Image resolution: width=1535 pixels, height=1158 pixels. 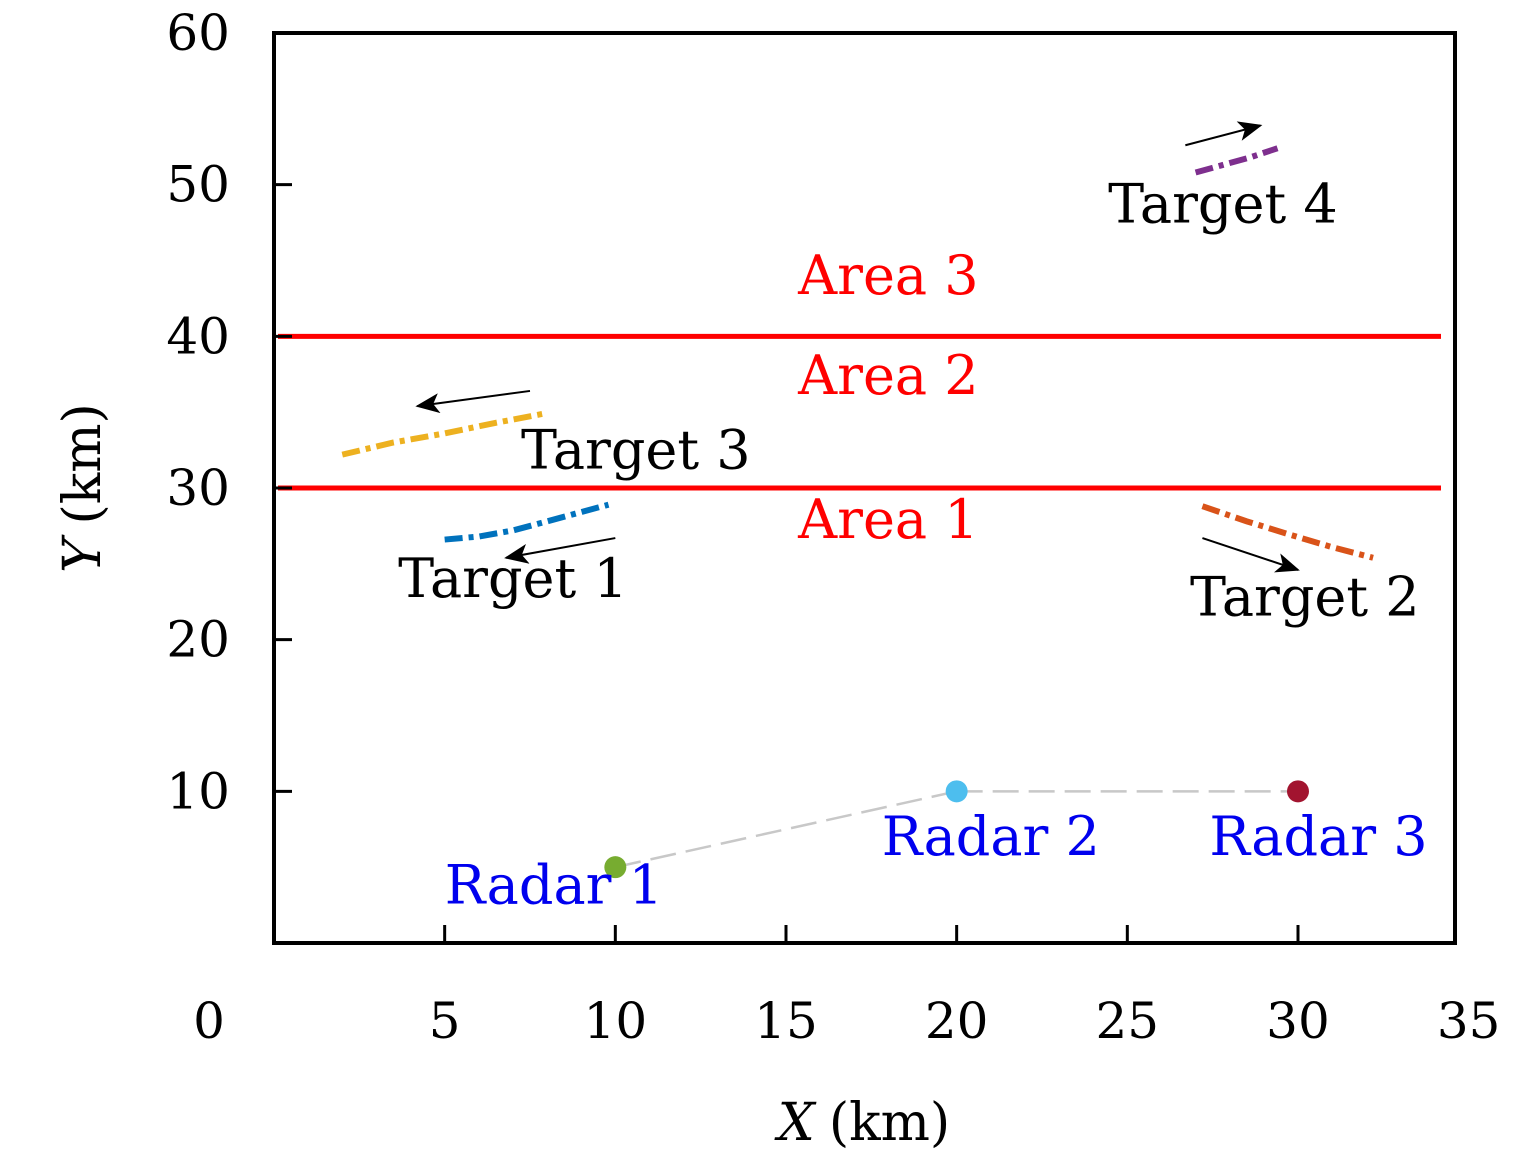 I want to click on radar-links, so click(x=956, y=829).